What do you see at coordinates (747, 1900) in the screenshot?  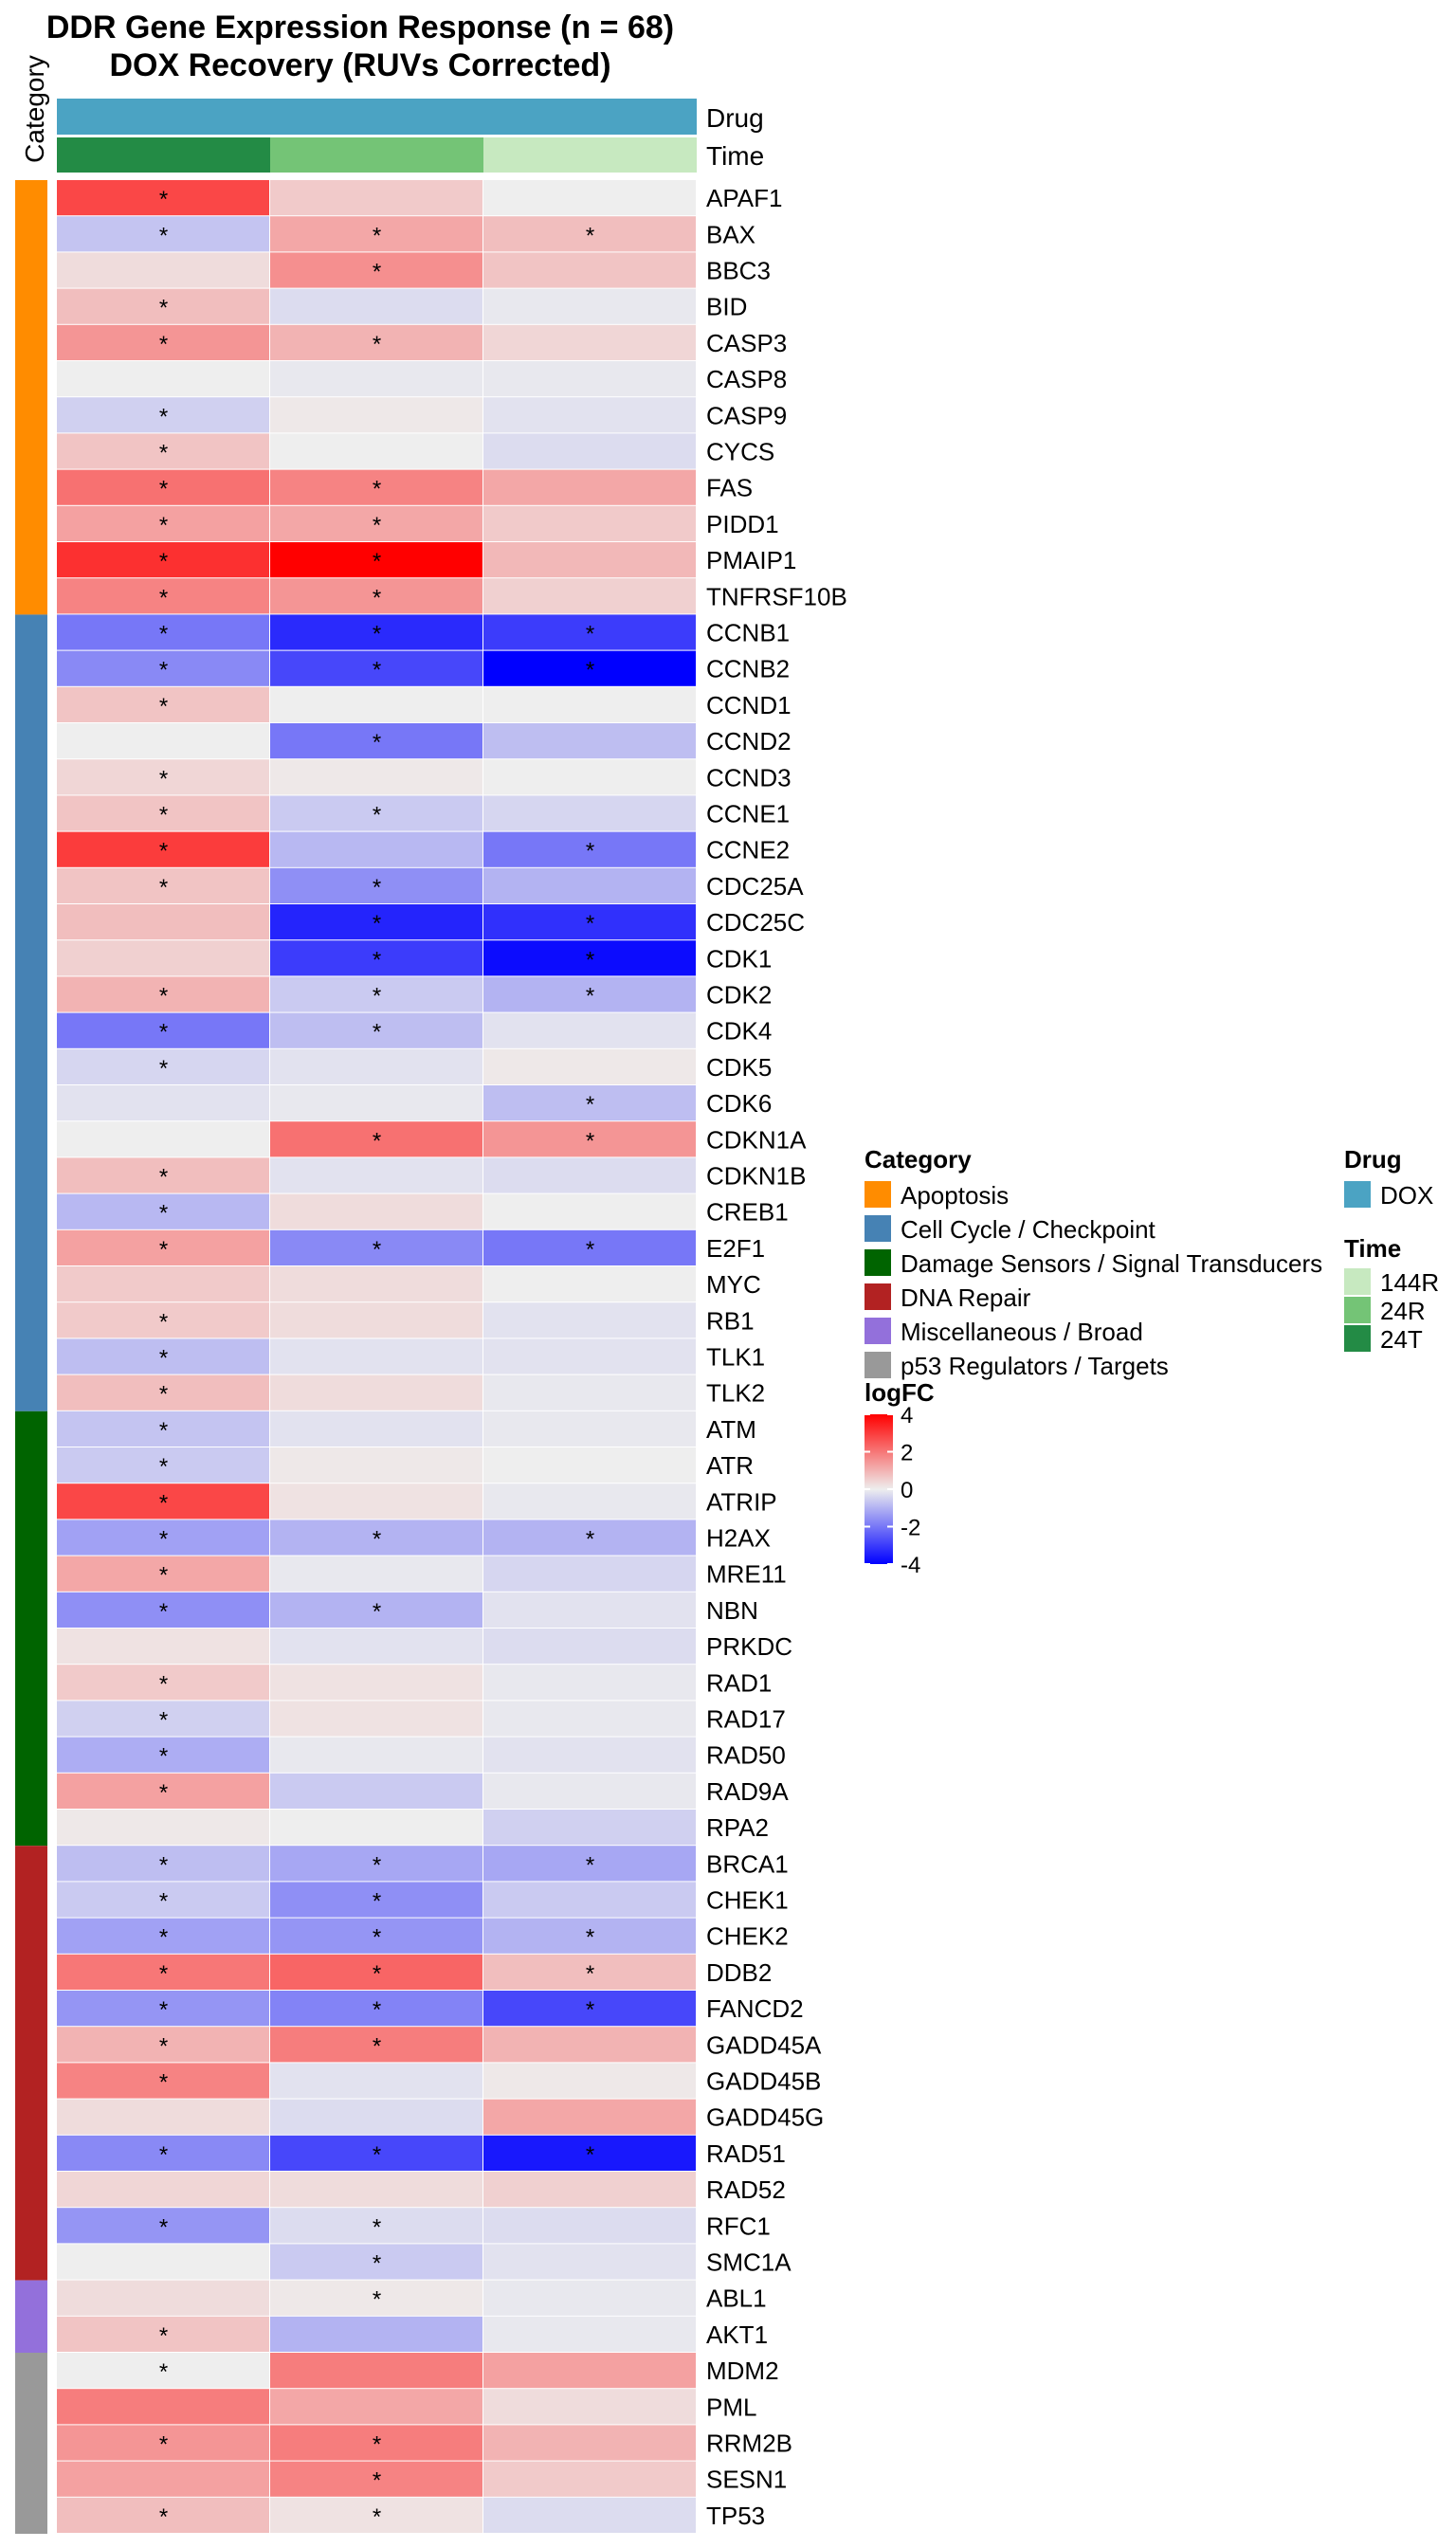 I see `gene-label: CHEK1` at bounding box center [747, 1900].